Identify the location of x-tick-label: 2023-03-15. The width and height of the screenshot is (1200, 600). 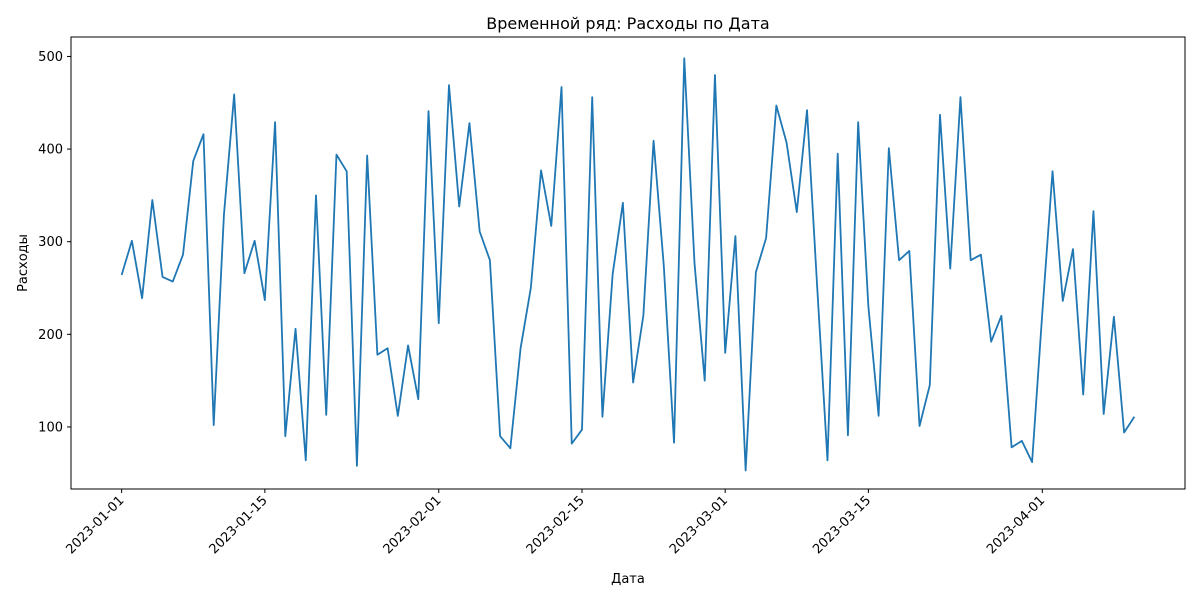
(842, 525).